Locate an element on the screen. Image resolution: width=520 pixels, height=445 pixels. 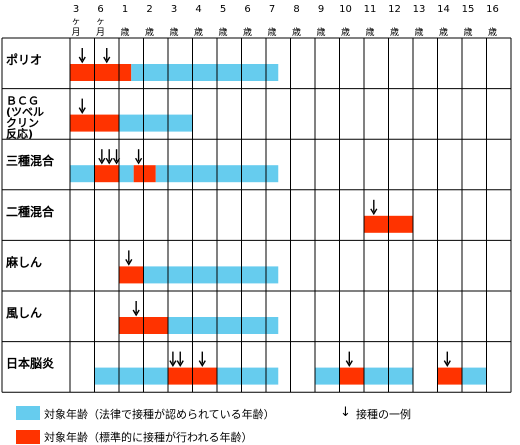
row-label: 麻しん is located at coordinates (23, 261).